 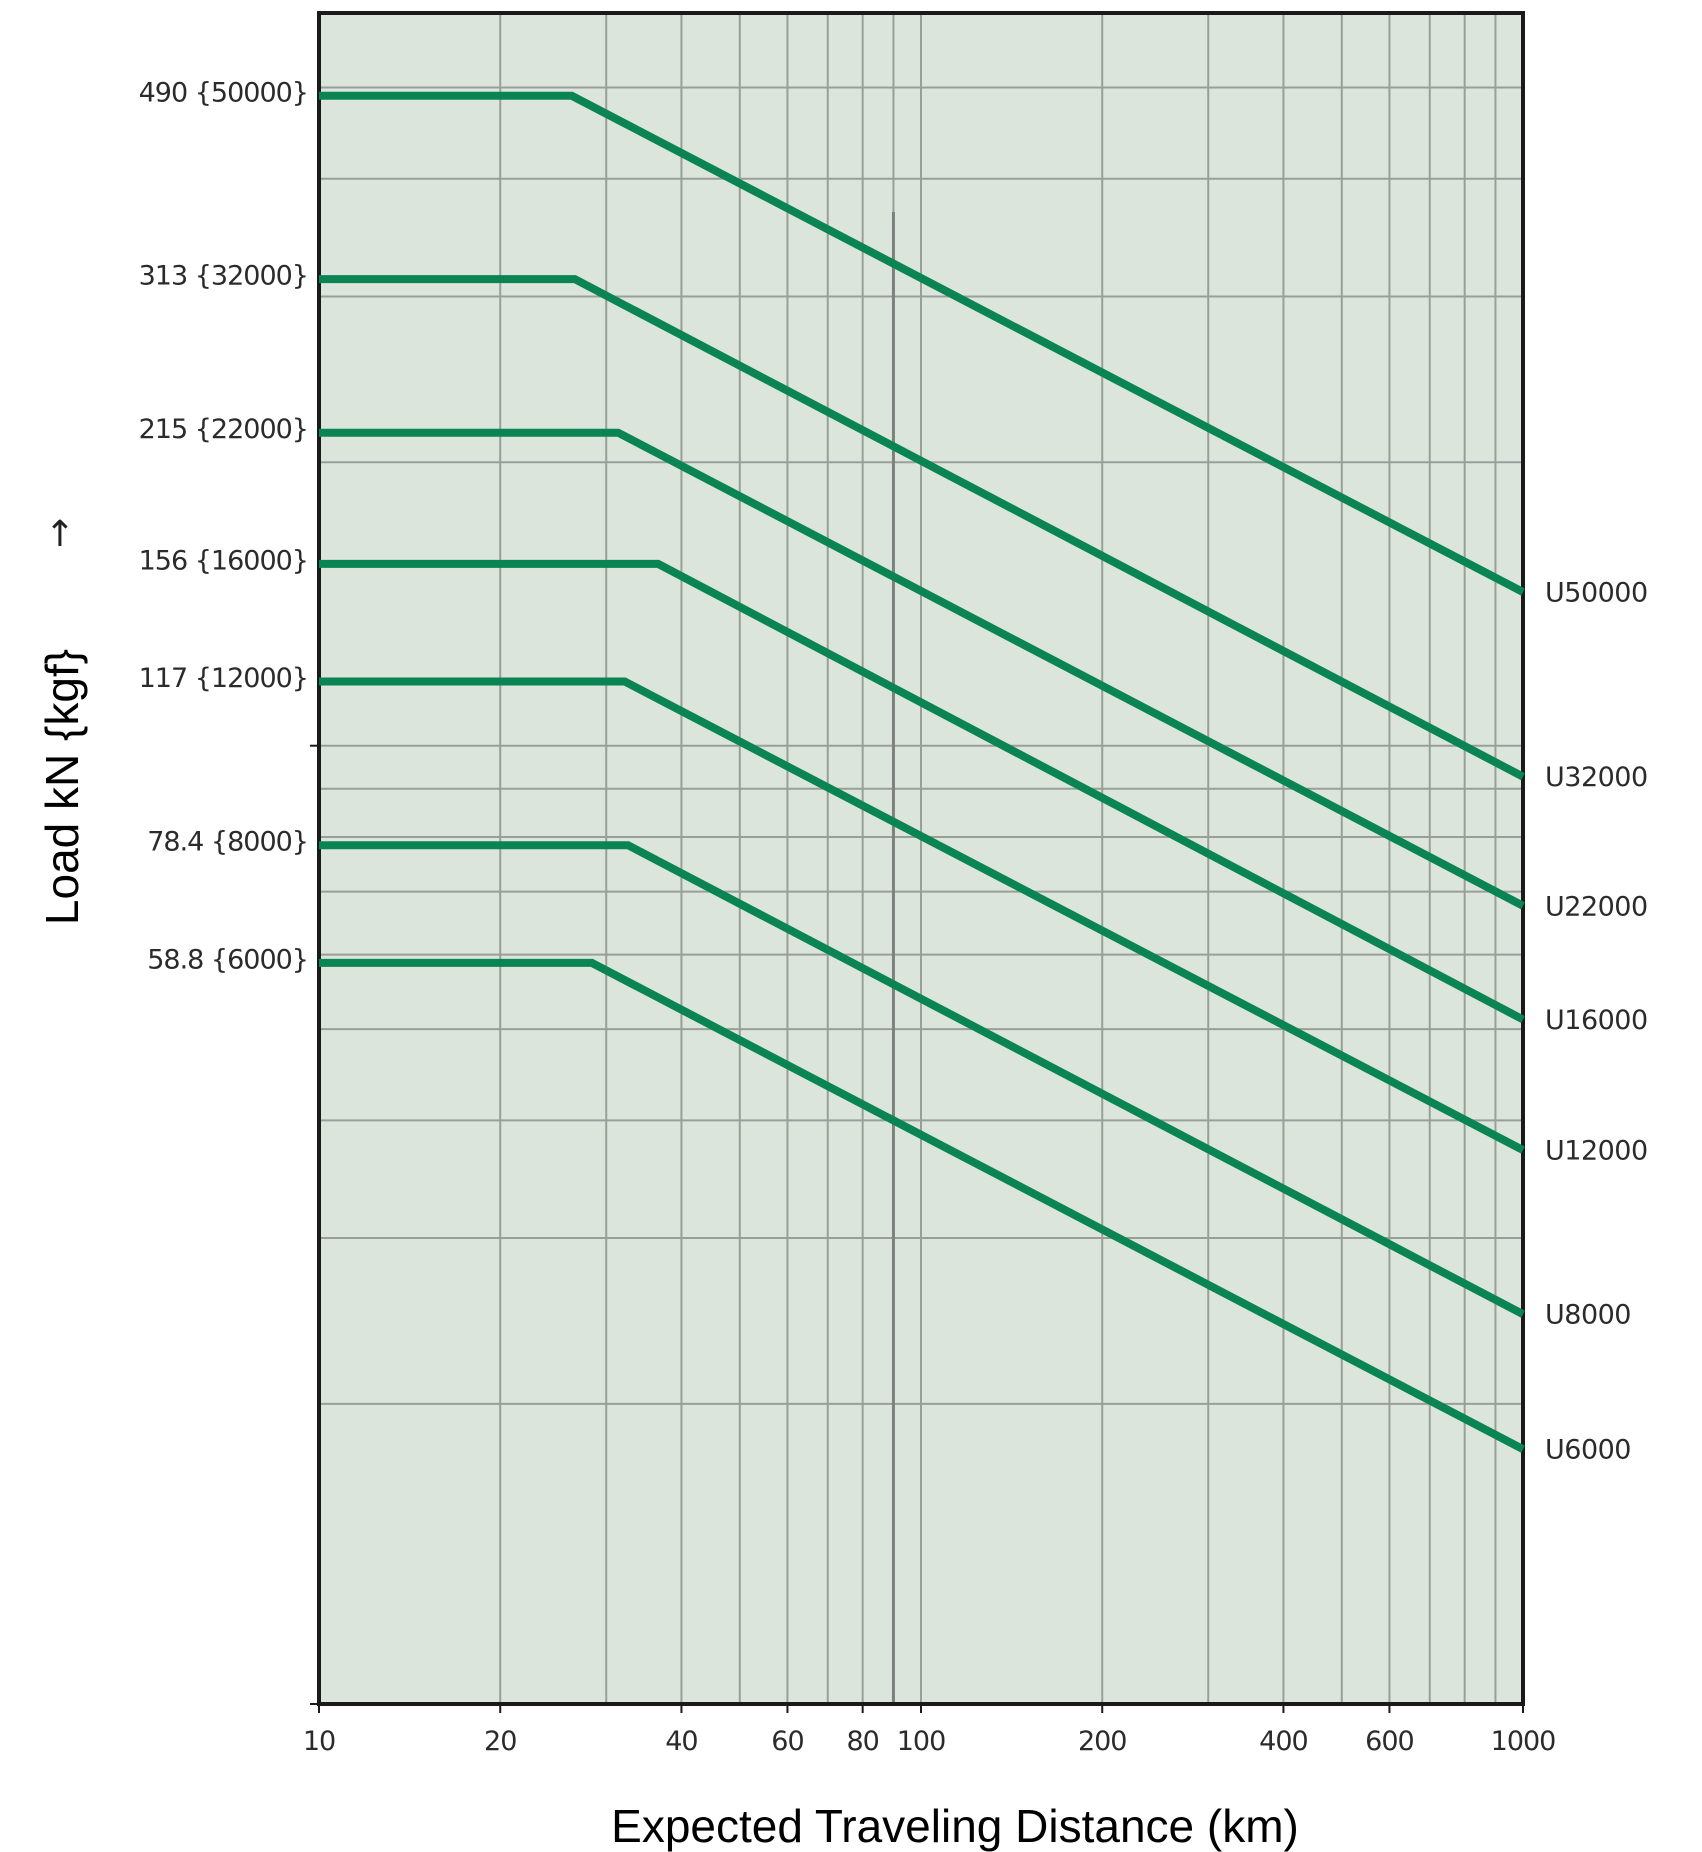 I want to click on series-label-u16000: U16000, so click(x=1596, y=1020).